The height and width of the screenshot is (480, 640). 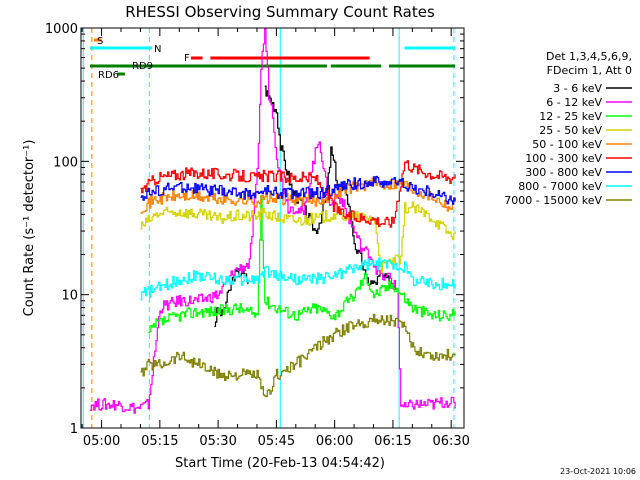 What do you see at coordinates (570, 130) in the screenshot?
I see `legend-label: 25 - 50 keV` at bounding box center [570, 130].